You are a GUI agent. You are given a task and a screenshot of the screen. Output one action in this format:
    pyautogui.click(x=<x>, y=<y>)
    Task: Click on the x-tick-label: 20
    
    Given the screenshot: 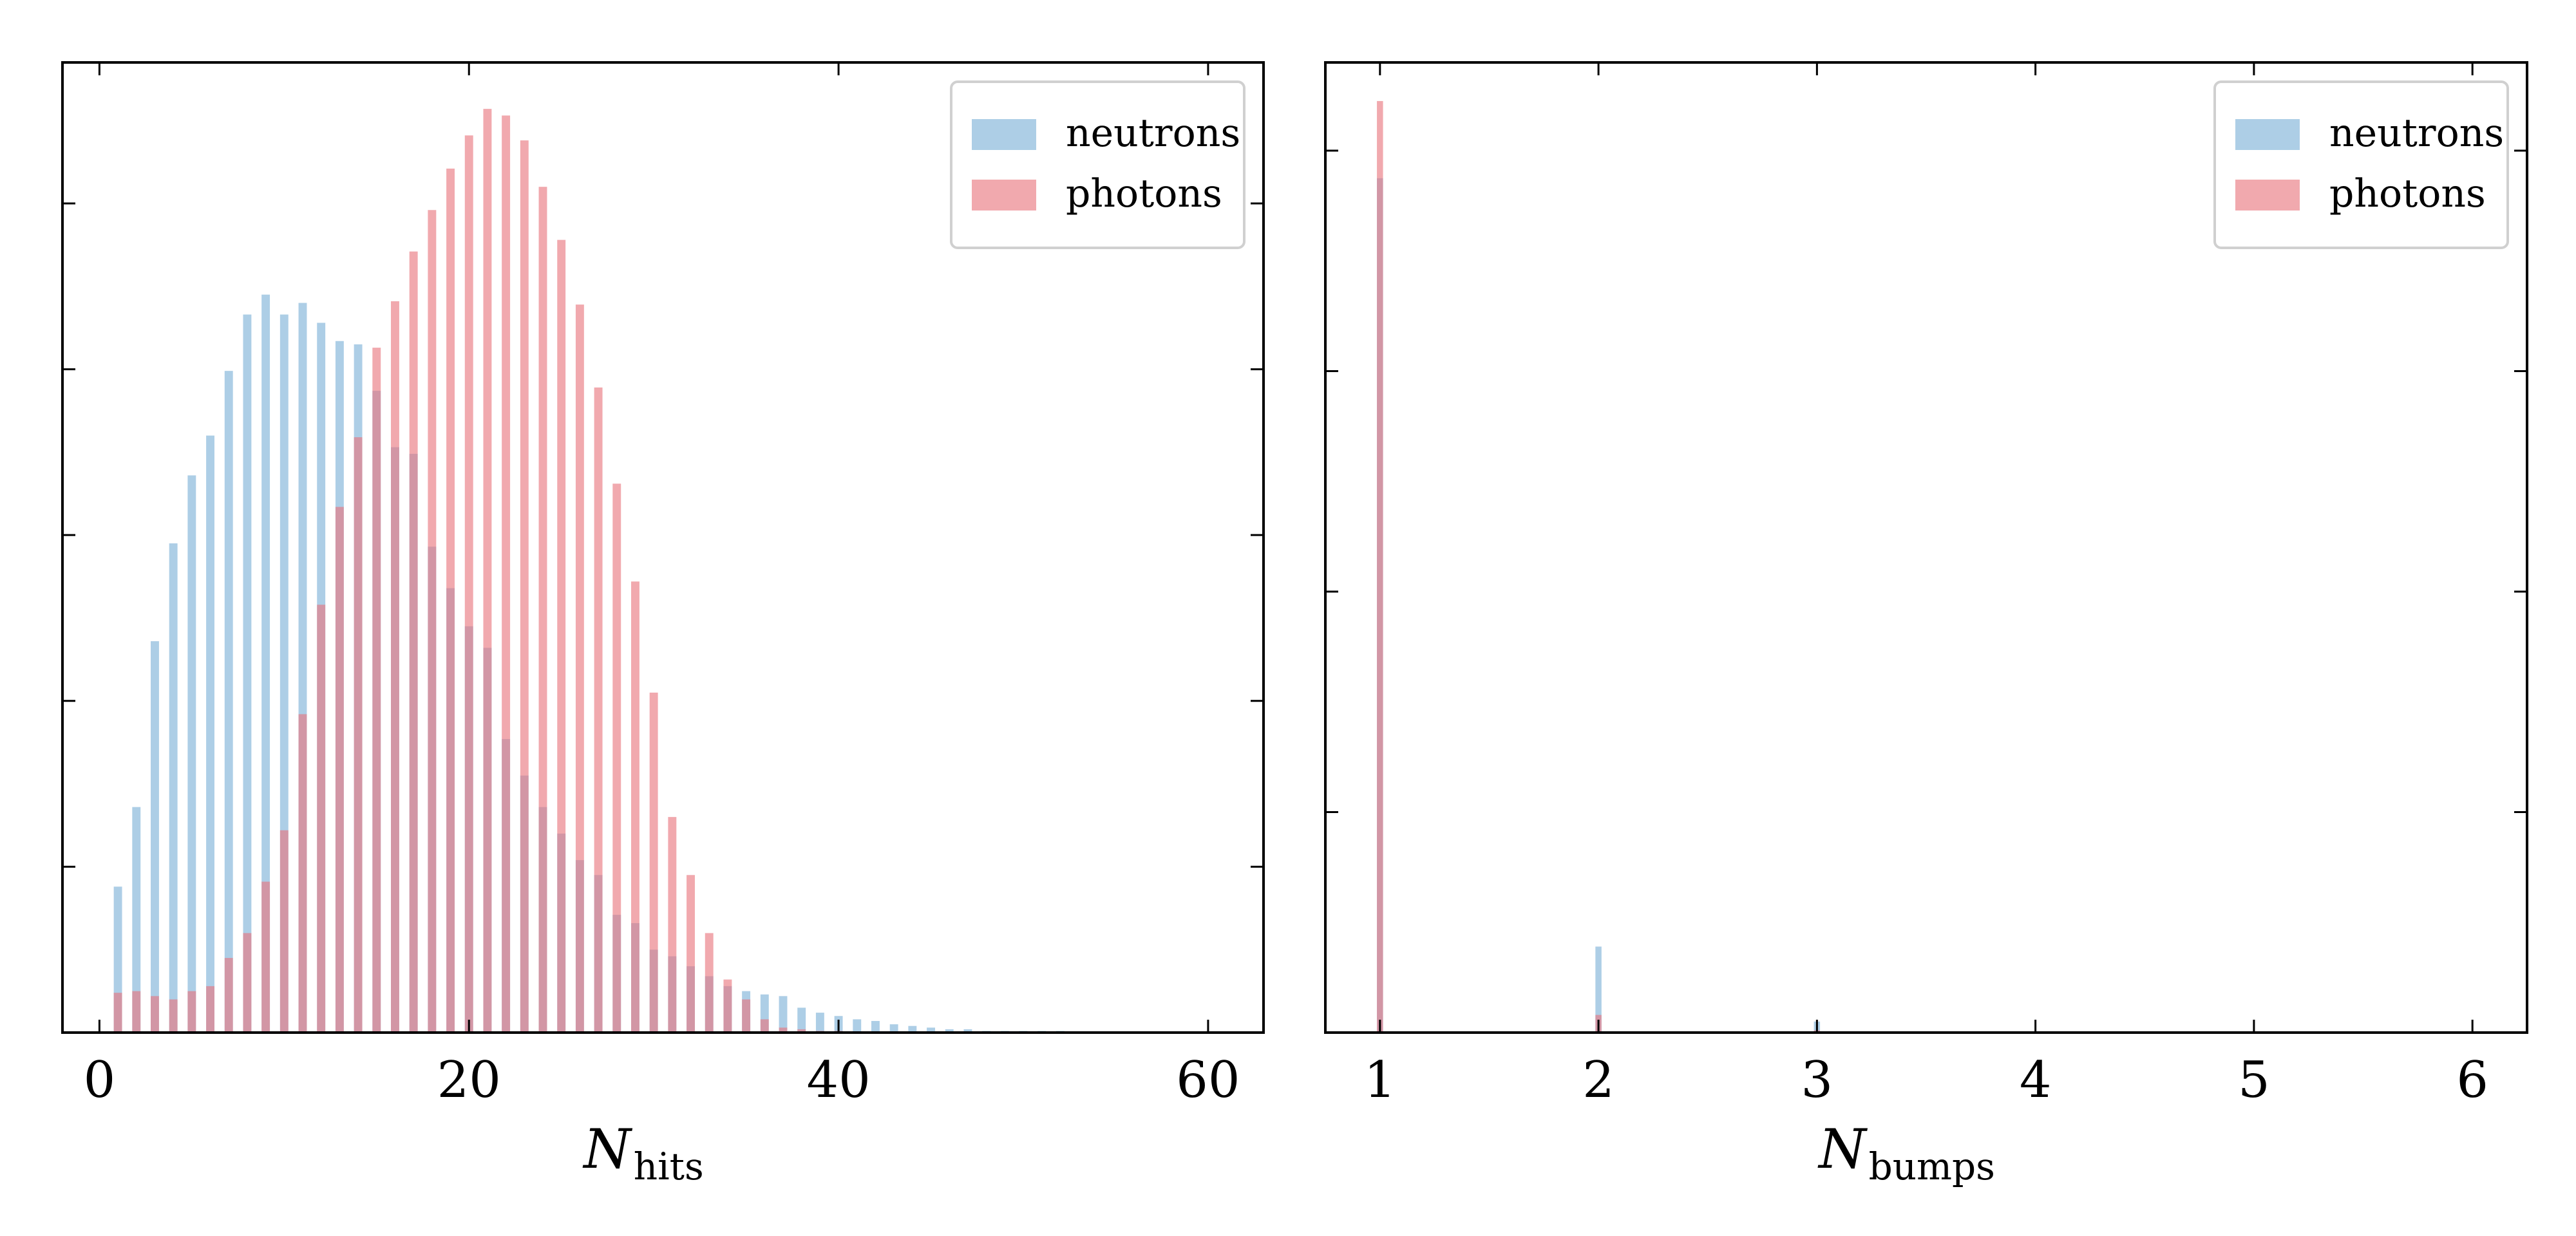 What is the action you would take?
    pyautogui.click(x=469, y=1080)
    